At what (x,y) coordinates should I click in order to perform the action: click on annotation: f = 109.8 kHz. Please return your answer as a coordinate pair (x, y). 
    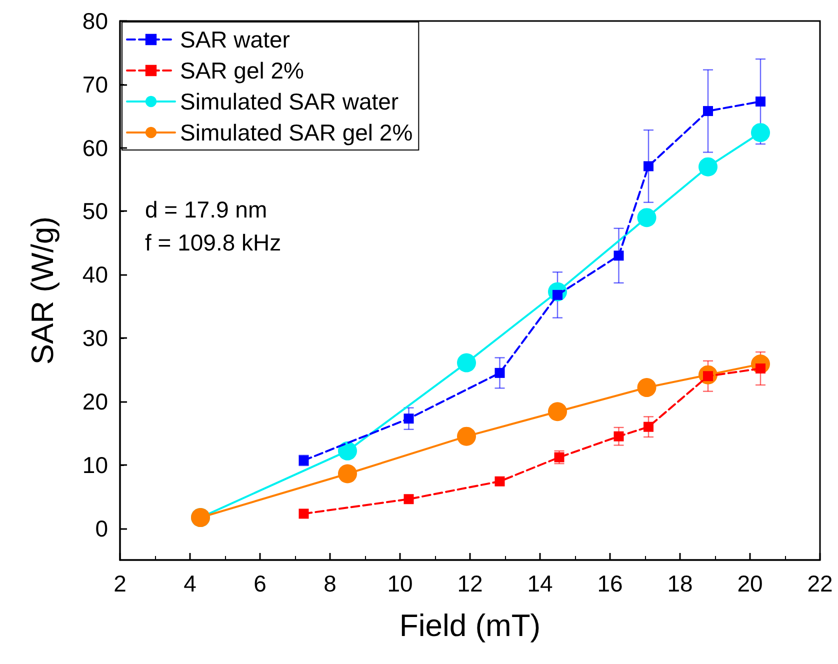
    Looking at the image, I should click on (213, 243).